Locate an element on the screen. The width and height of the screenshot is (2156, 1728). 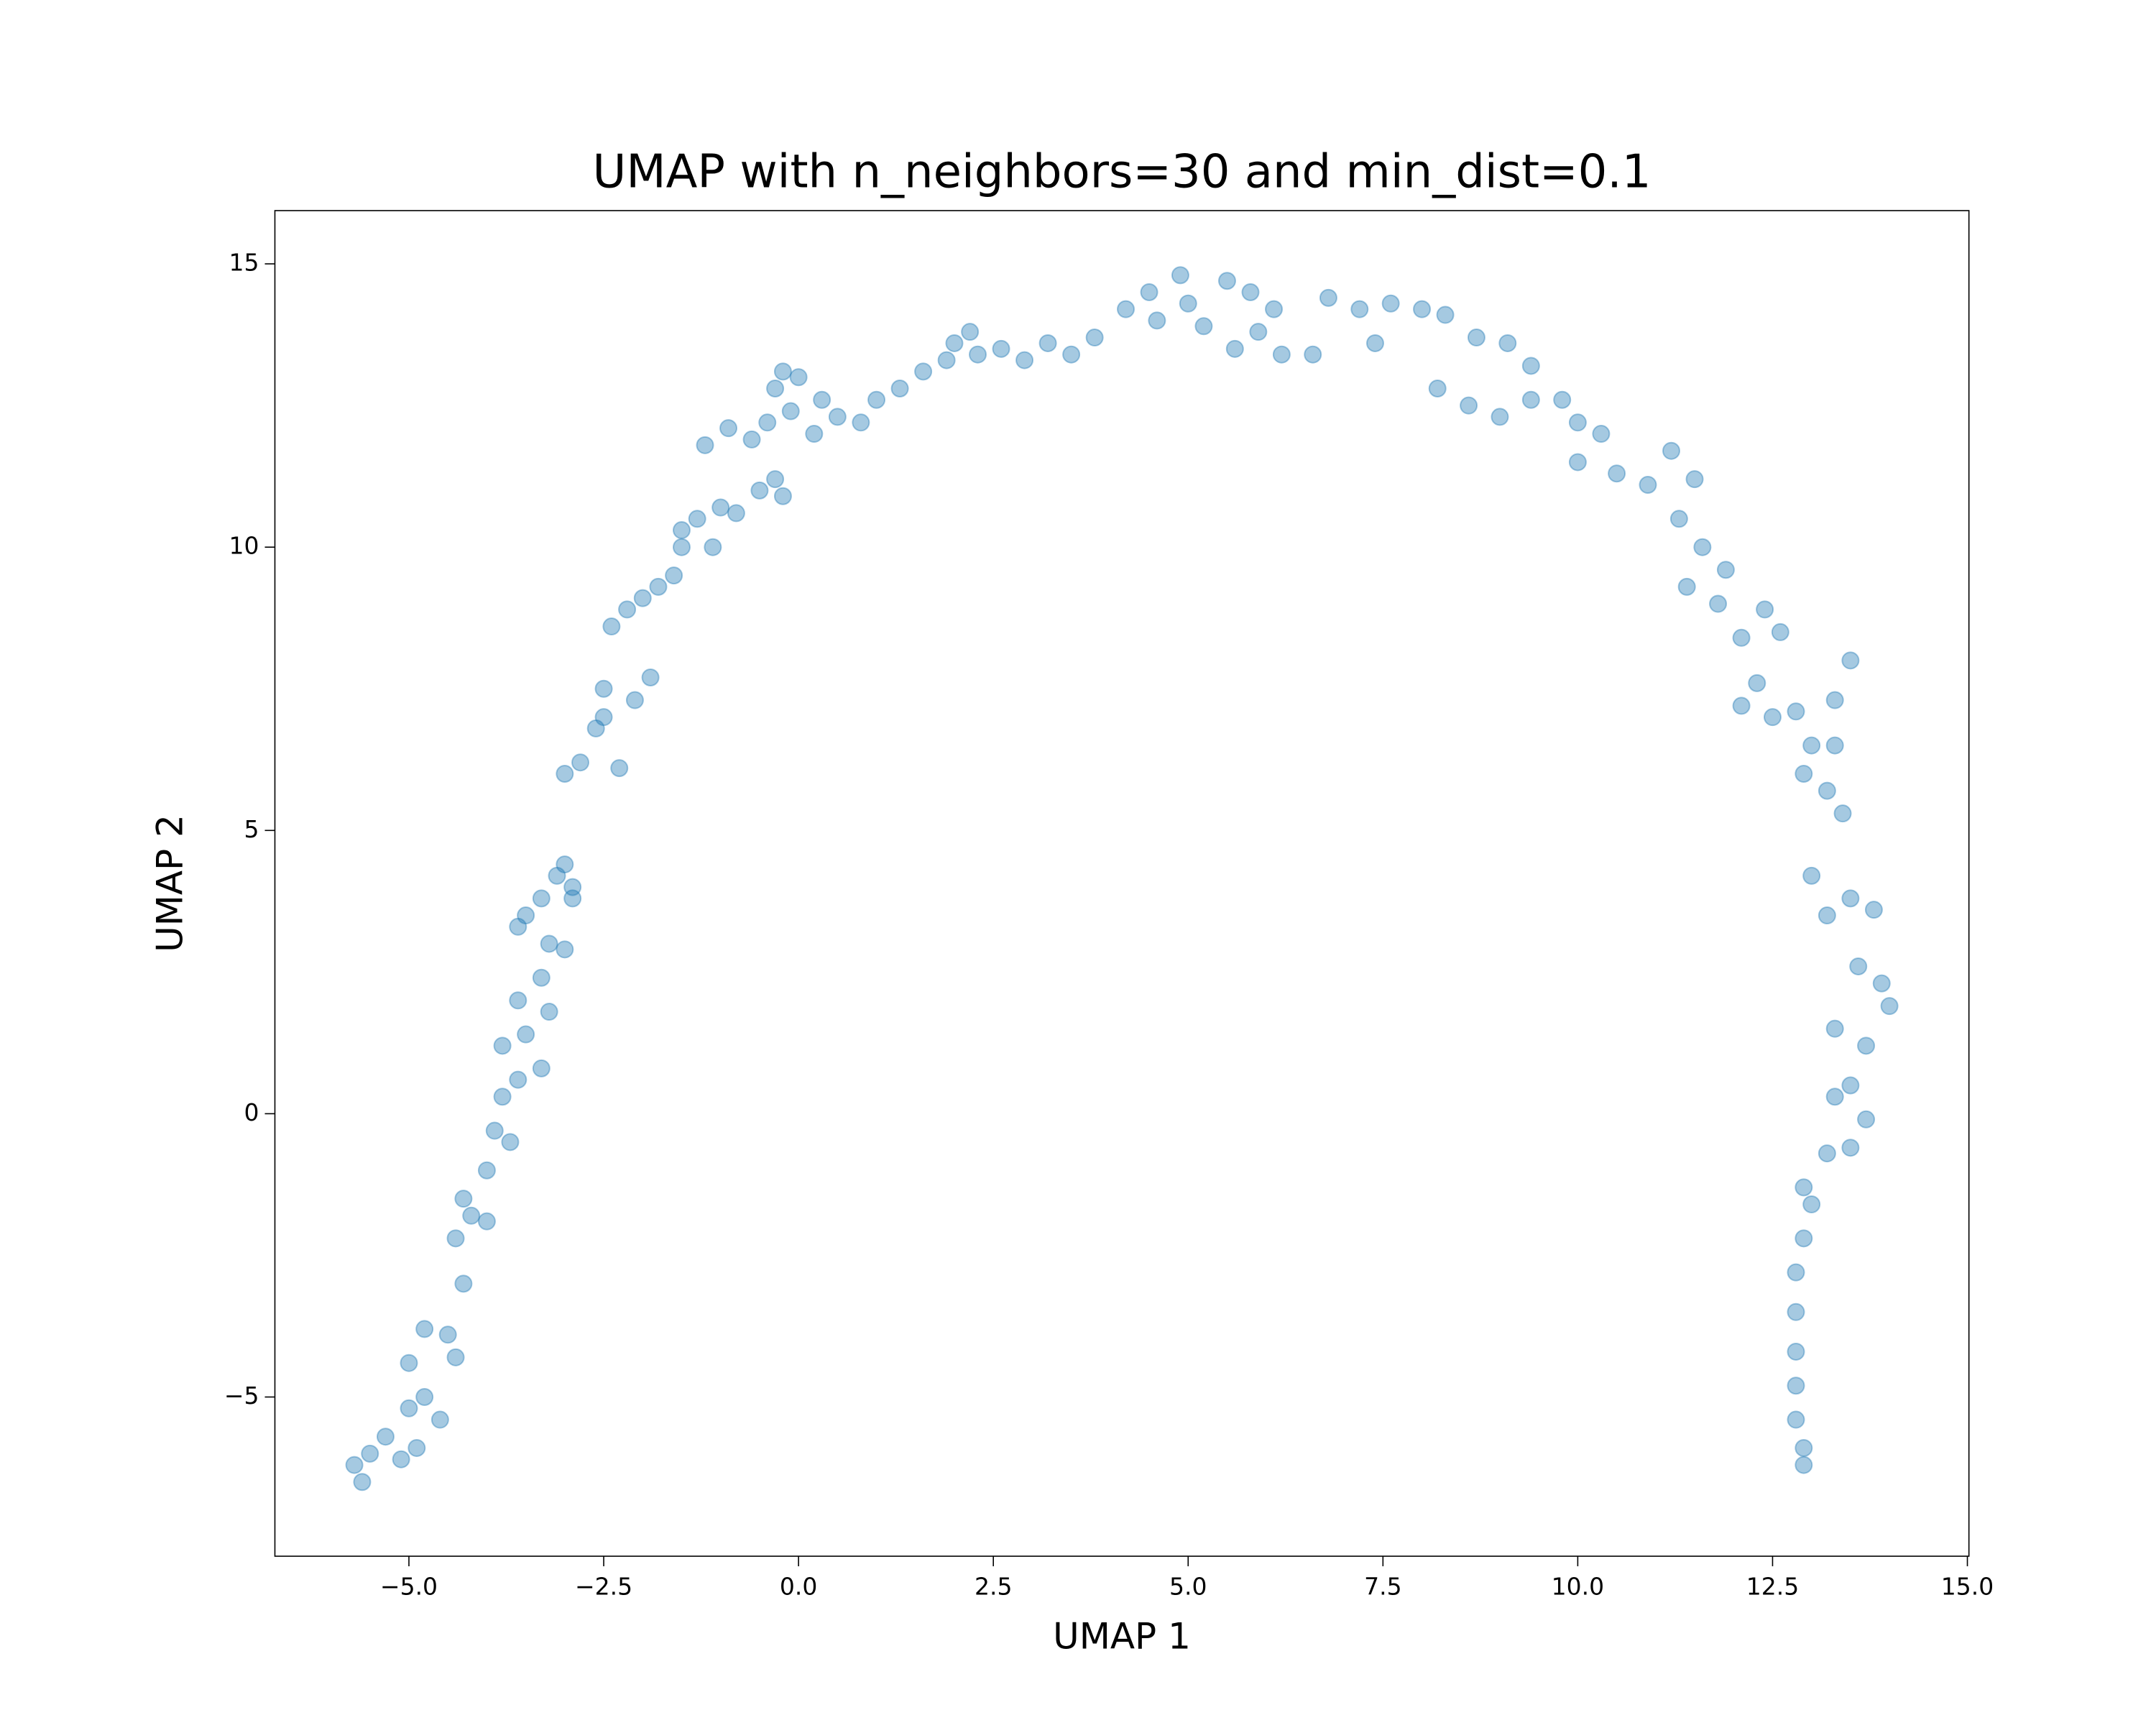
x-tick-label: 2.5 is located at coordinates (994, 1587).